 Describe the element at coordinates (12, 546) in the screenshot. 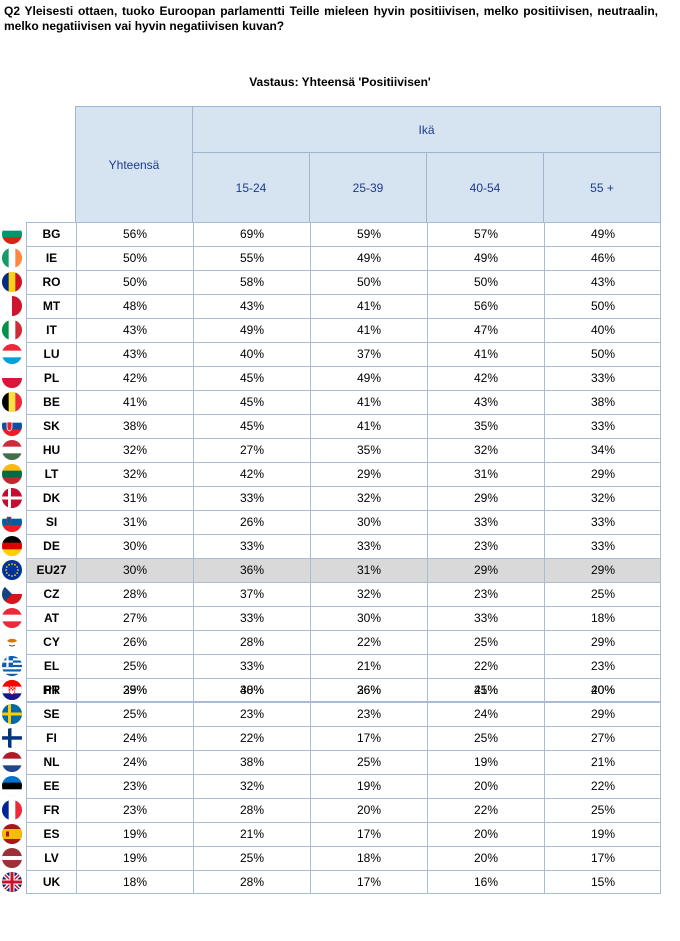

I see `de-flag-icon` at that location.